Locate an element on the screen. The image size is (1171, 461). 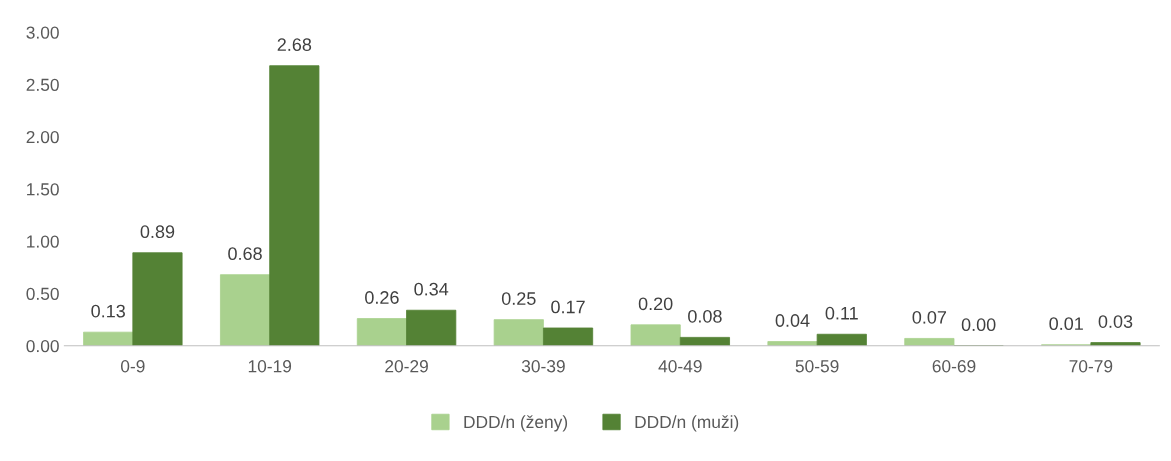
data-label: 0.20 is located at coordinates (655, 304).